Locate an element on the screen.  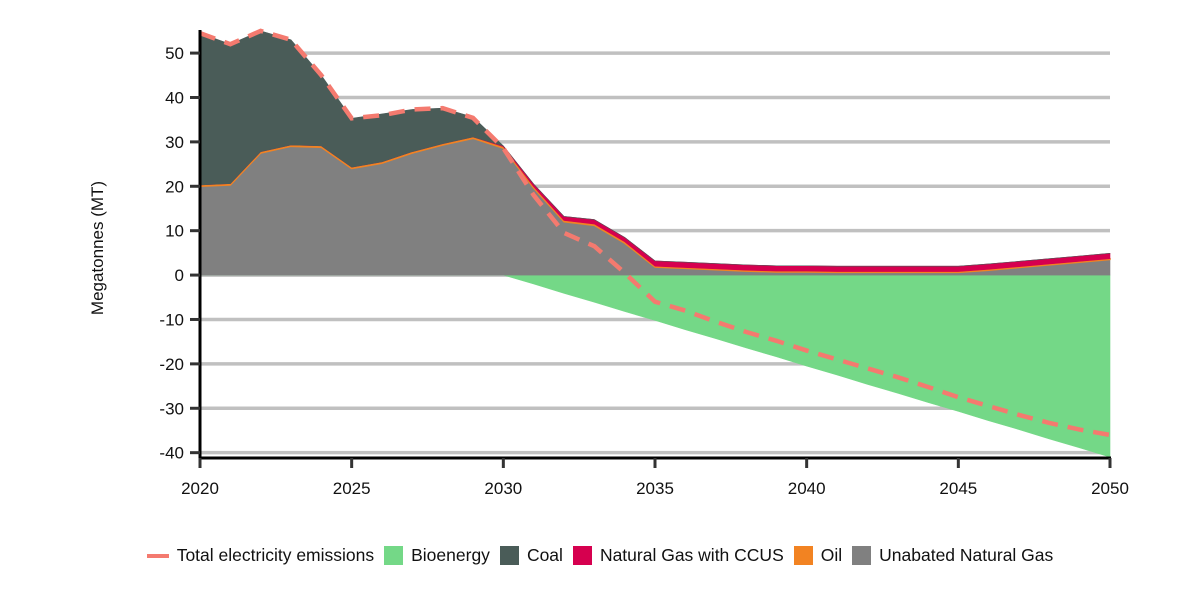
legend-label: Unabated Natural Gas is located at coordinates (966, 555).